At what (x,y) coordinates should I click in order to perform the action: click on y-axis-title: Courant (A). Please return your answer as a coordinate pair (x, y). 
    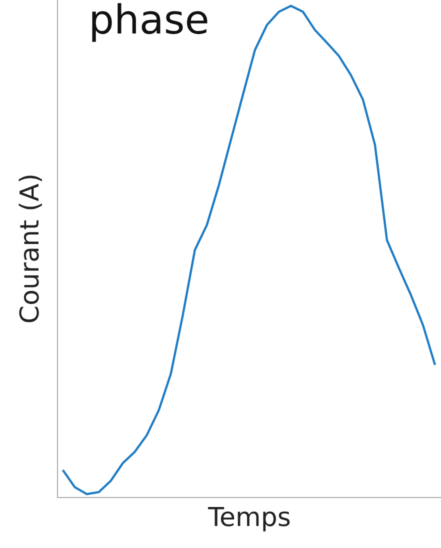
    Looking at the image, I should click on (30, 248).